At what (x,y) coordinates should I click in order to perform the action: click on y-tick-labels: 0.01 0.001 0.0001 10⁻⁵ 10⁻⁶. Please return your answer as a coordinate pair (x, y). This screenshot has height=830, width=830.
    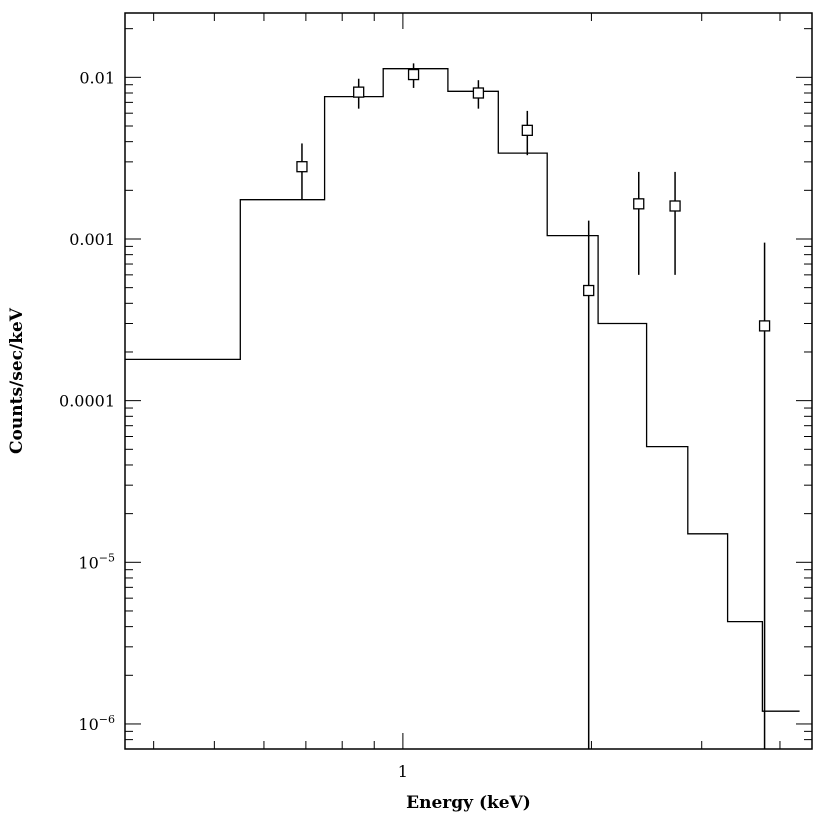
    Looking at the image, I should click on (87, 401).